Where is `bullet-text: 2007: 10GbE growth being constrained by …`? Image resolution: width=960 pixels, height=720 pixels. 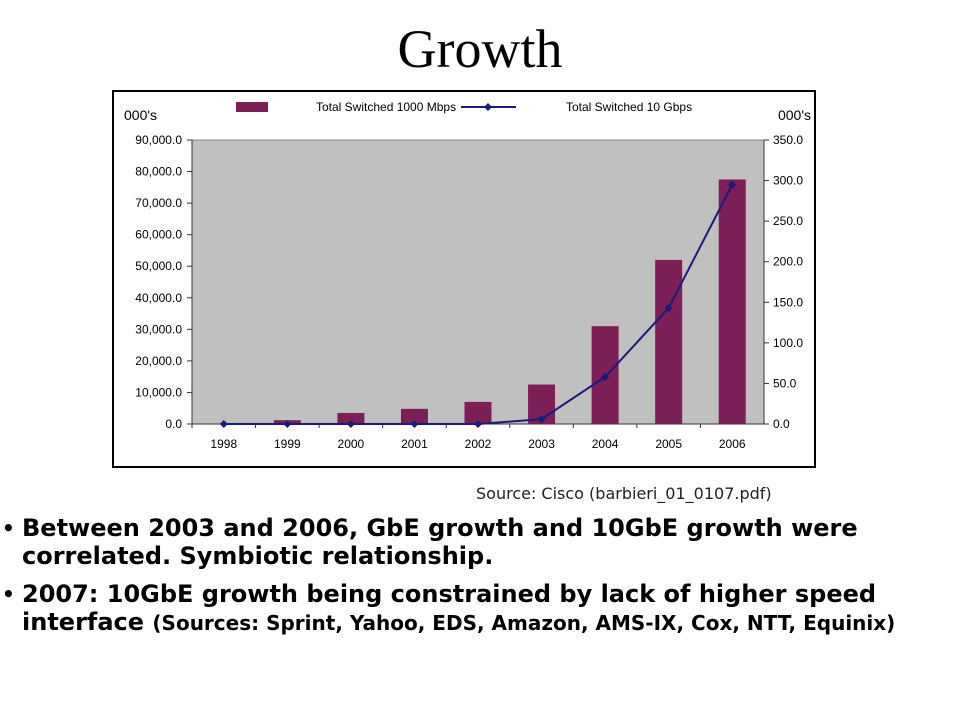
bullet-text: 2007: 10GbE growth being constrained by … is located at coordinates (449, 608).